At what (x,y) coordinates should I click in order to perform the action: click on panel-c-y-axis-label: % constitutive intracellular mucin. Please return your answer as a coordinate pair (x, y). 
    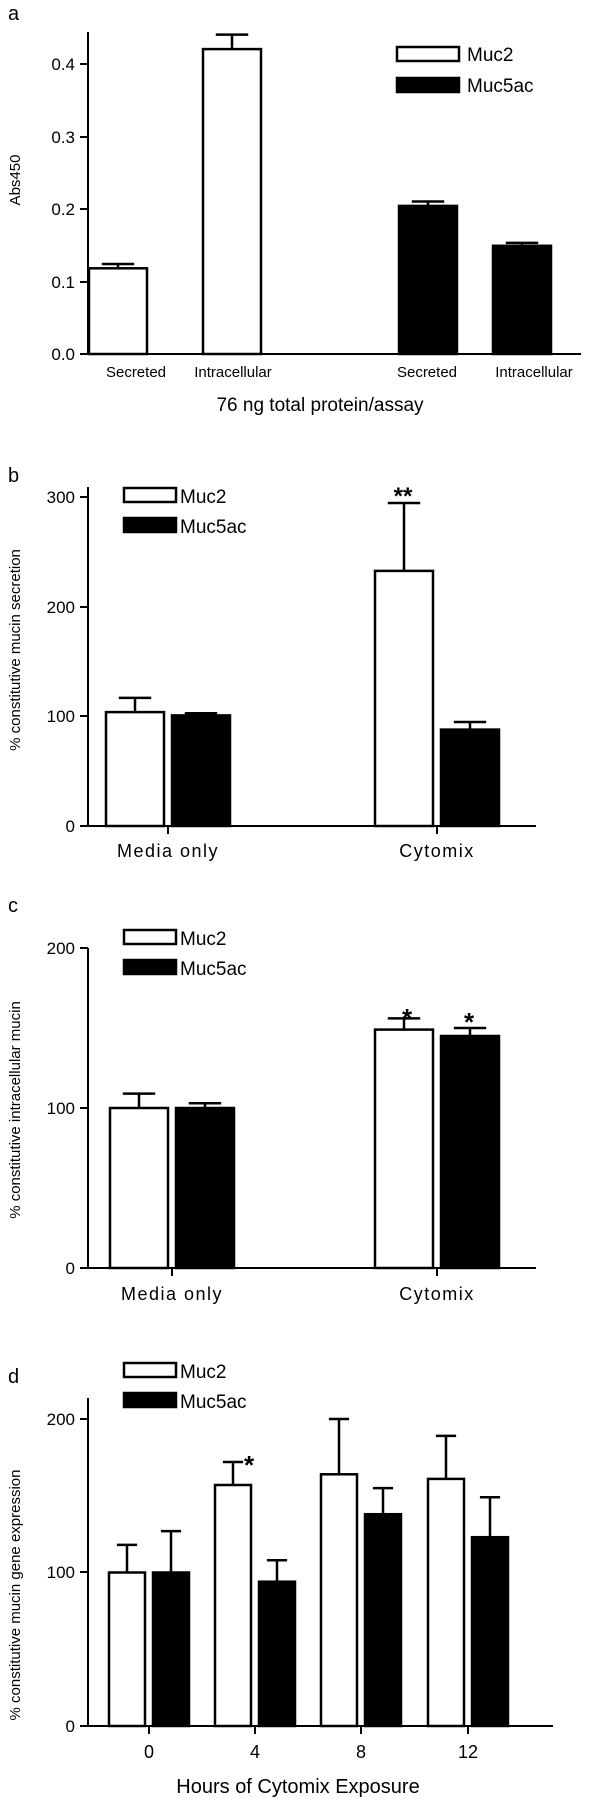
    Looking at the image, I should click on (15, 1110).